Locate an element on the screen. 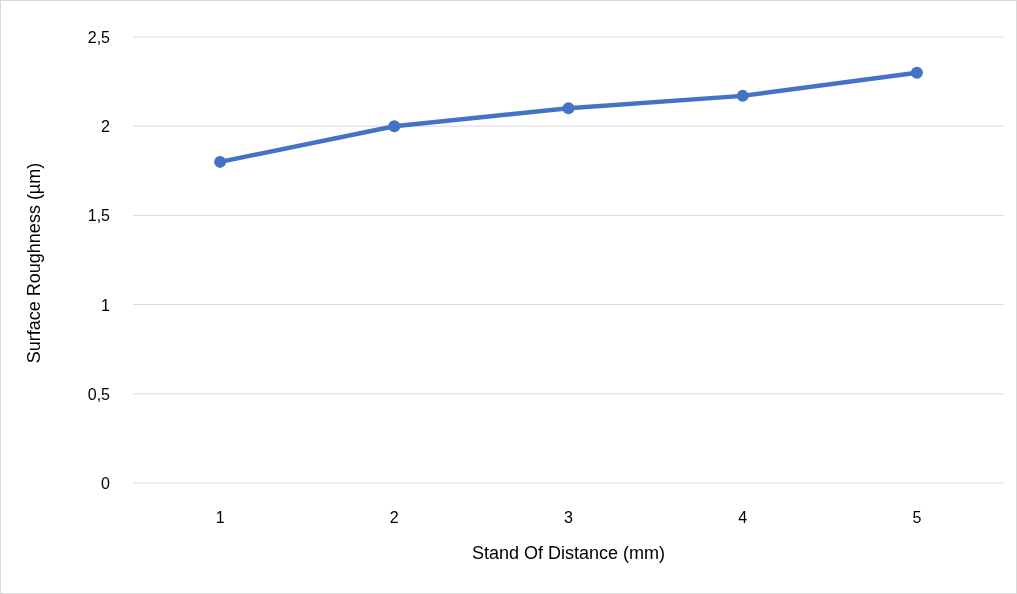 The width and height of the screenshot is (1017, 594). y-tick-label: 1 is located at coordinates (106, 305).